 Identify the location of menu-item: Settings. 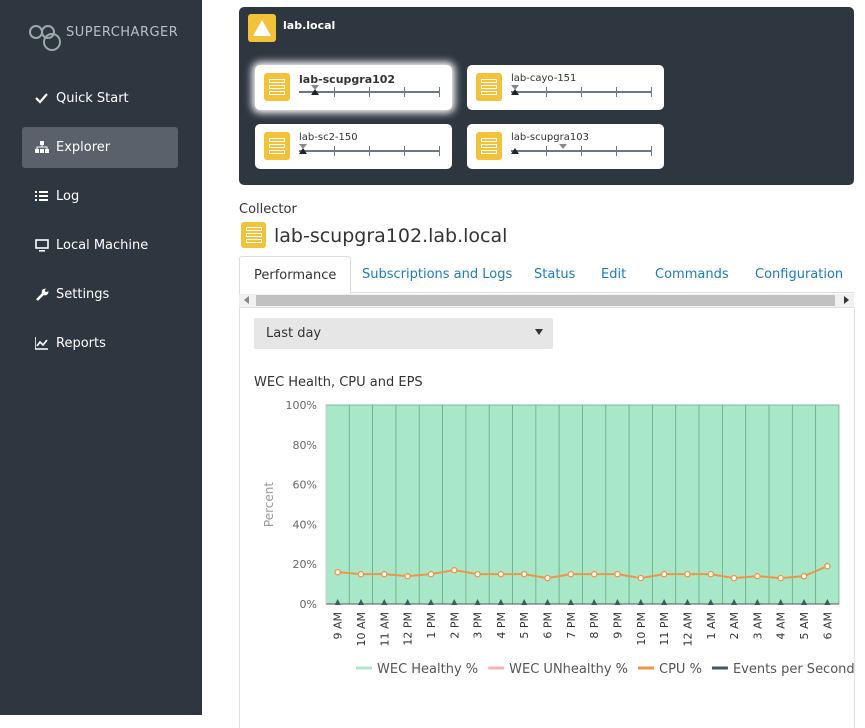
(100, 294).